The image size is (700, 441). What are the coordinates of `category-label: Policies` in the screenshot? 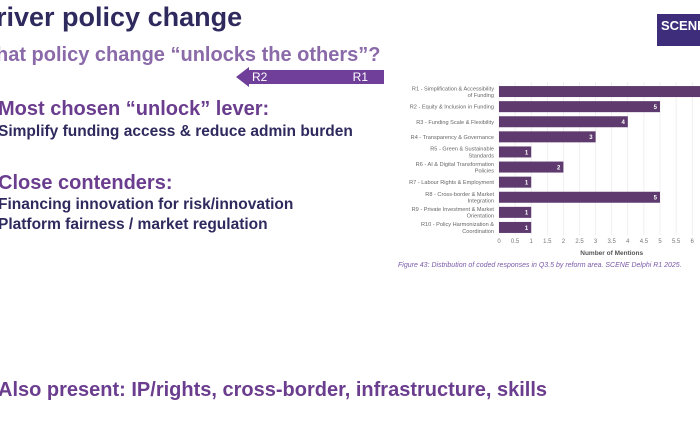 It's located at (484, 171).